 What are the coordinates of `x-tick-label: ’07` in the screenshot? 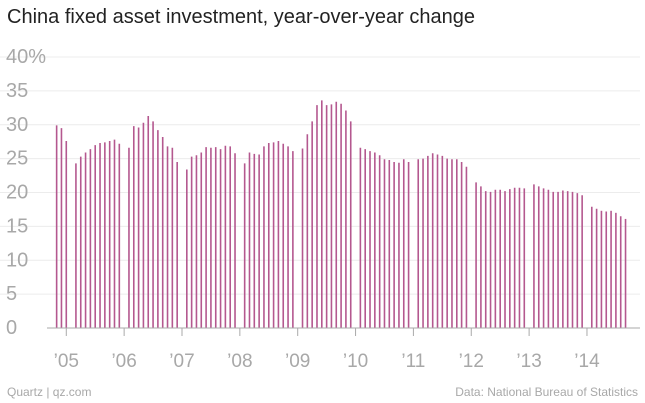 It's located at (181, 361).